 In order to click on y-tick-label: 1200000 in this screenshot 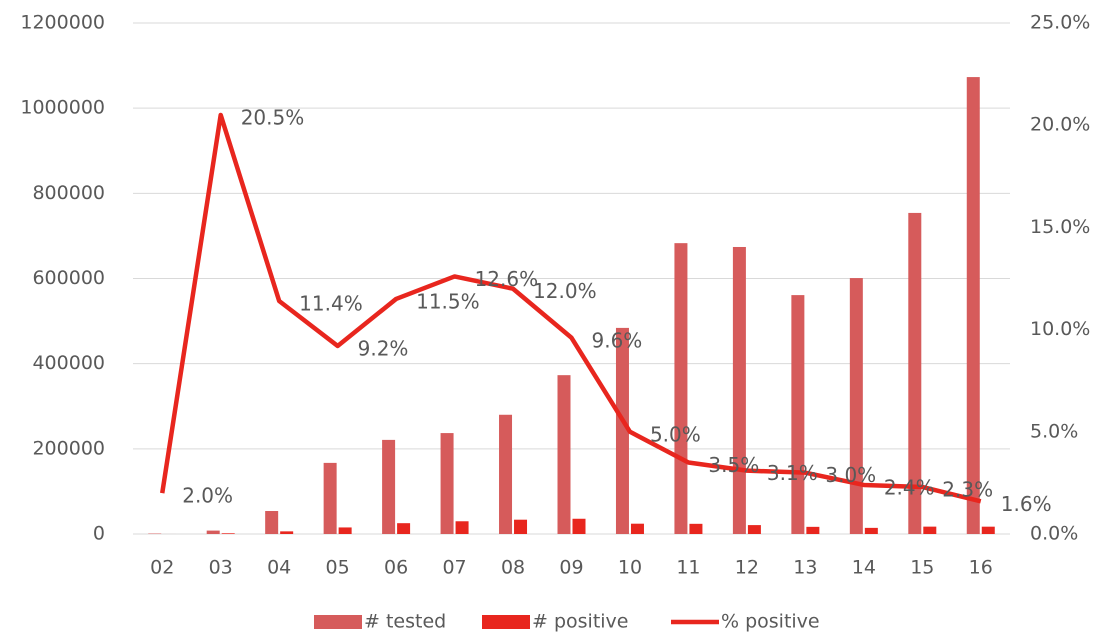, I will do `click(62, 23)`.